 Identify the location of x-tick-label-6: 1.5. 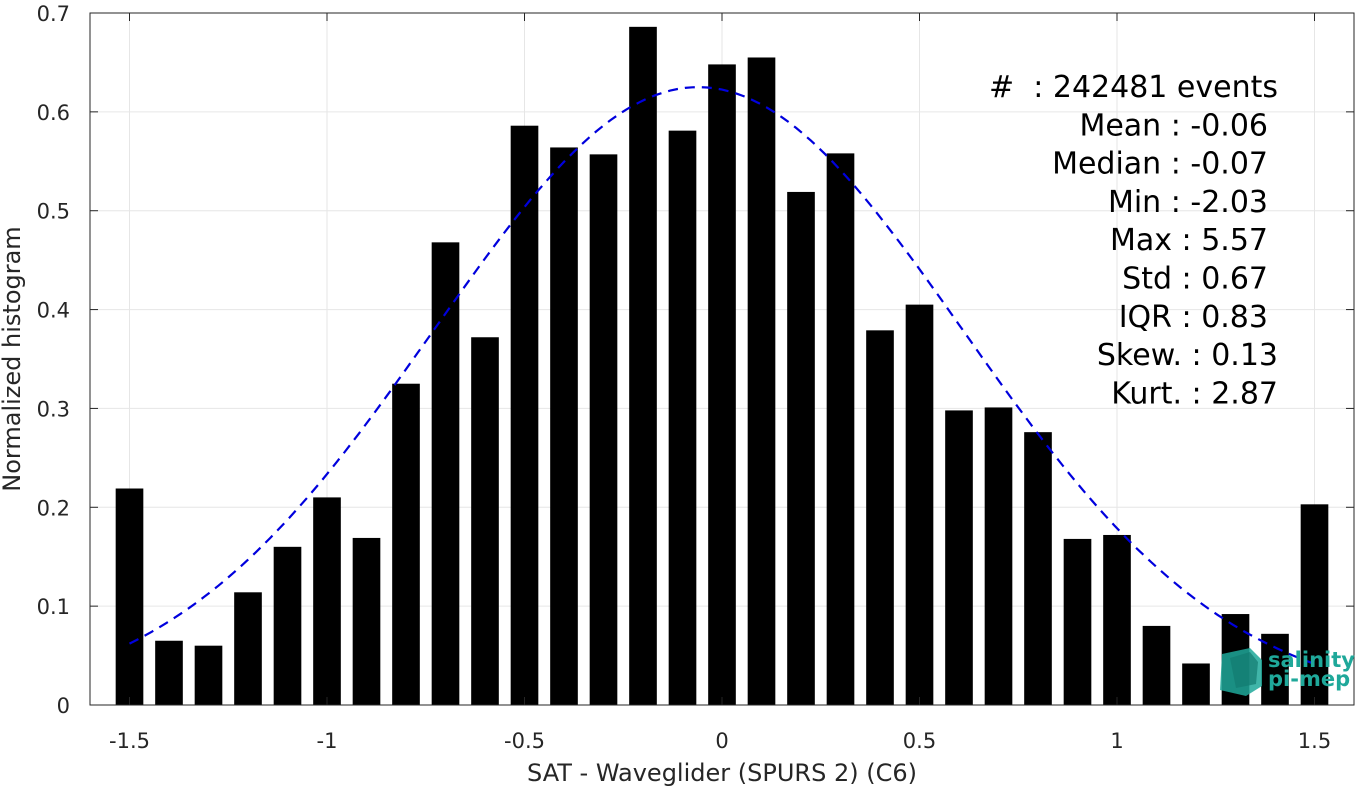
(1314, 741).